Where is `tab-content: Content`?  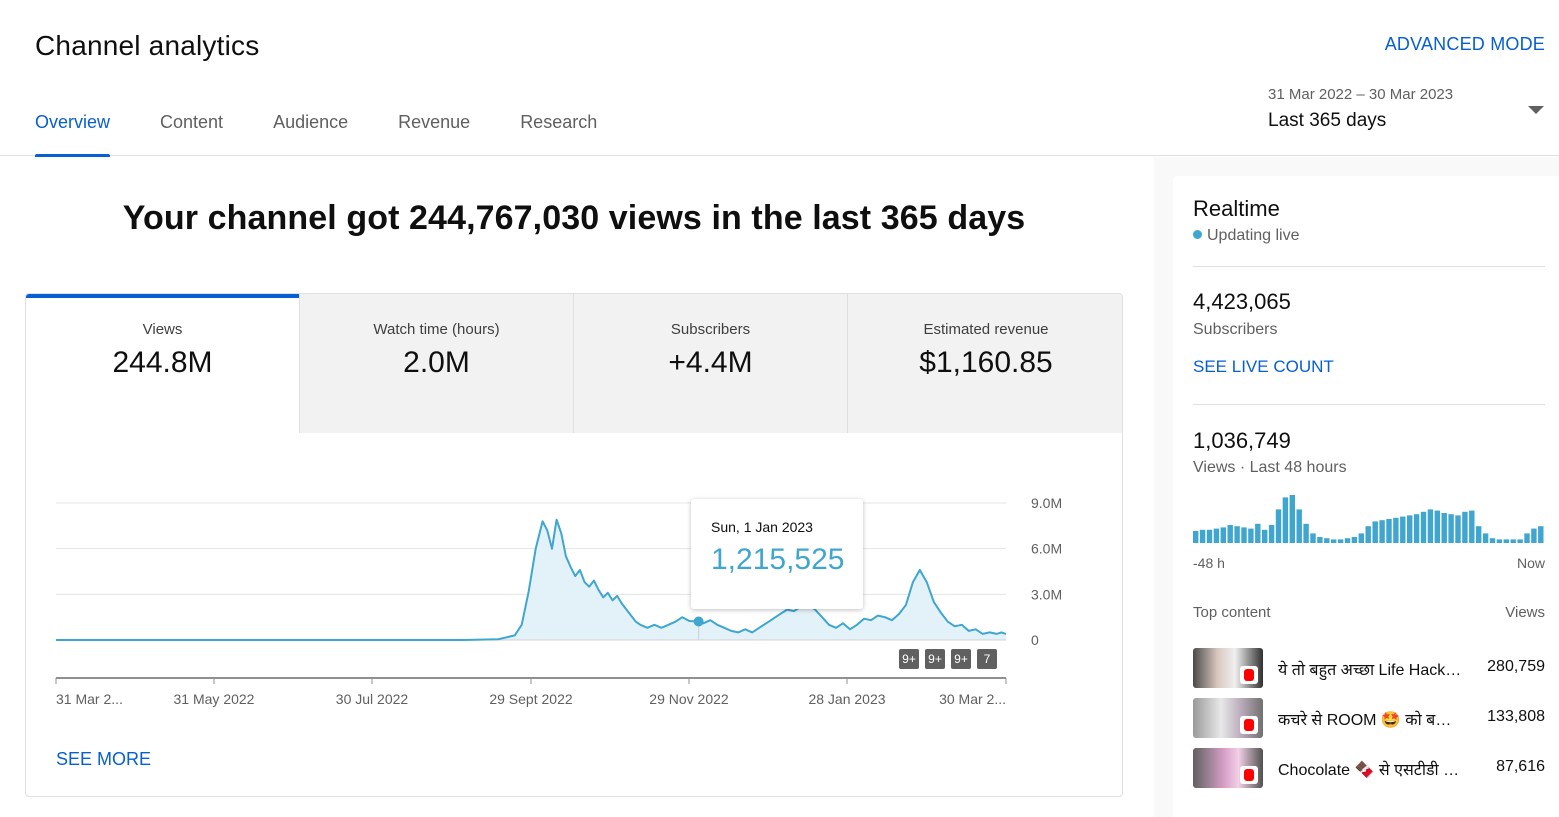
tab-content: Content is located at coordinates (192, 122).